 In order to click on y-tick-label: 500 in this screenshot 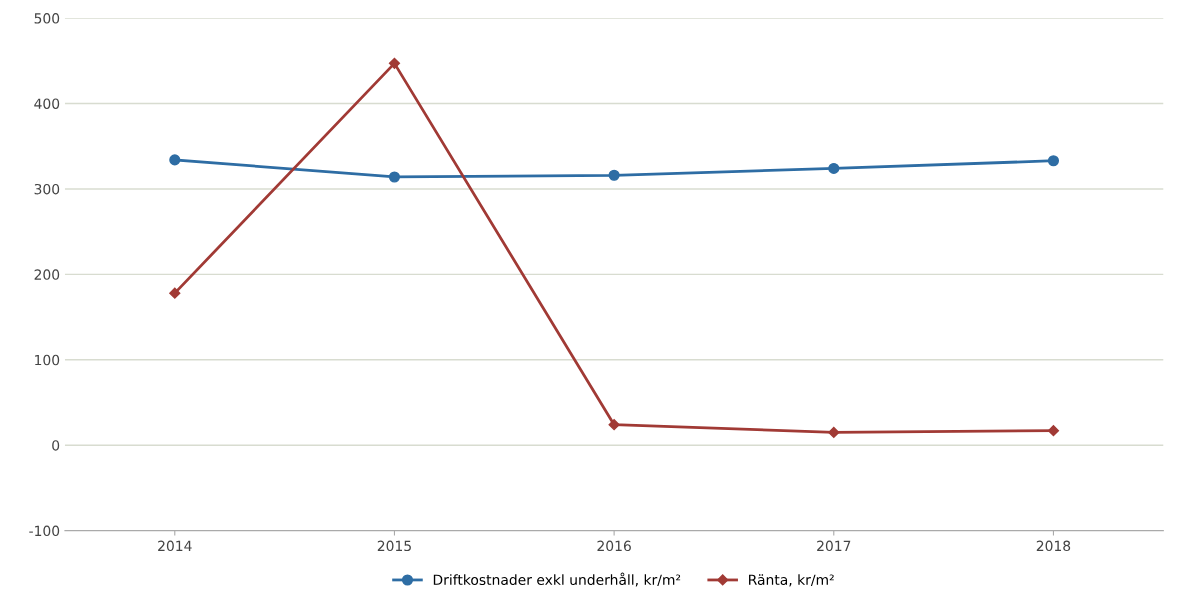, I will do `click(47, 18)`.